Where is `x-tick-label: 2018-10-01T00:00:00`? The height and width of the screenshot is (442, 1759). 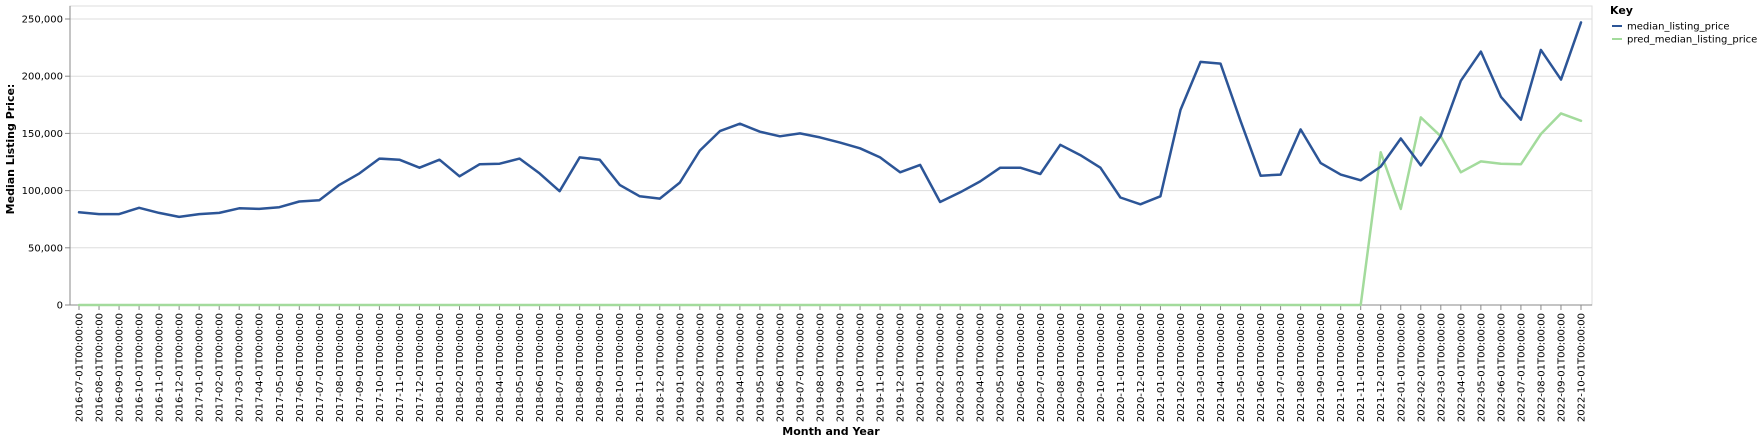
x-tick-label: 2018-10-01T00:00:00 is located at coordinates (620, 367).